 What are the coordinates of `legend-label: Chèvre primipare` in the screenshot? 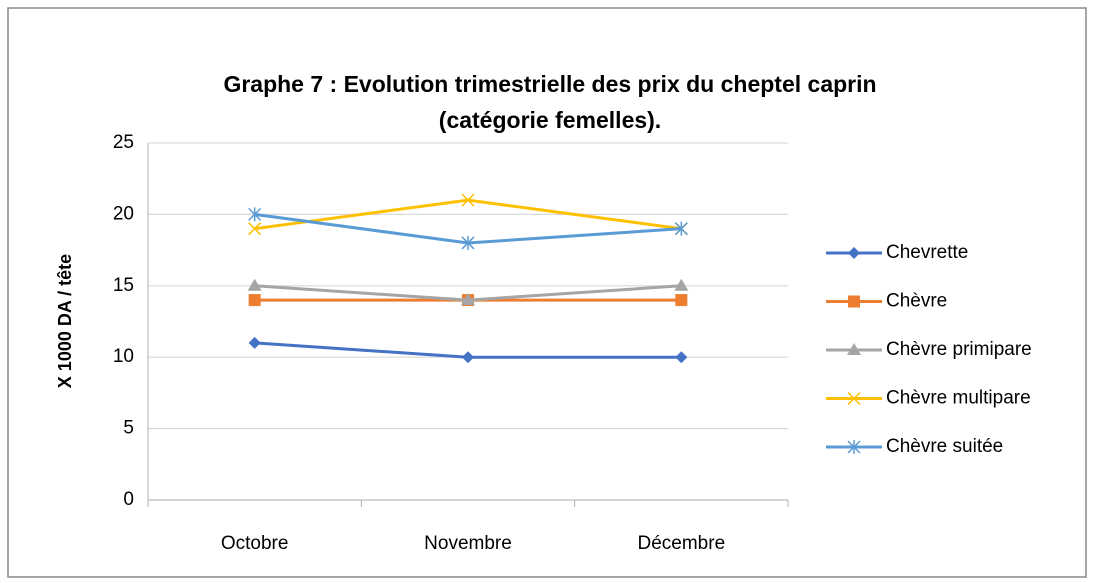 It's located at (959, 349).